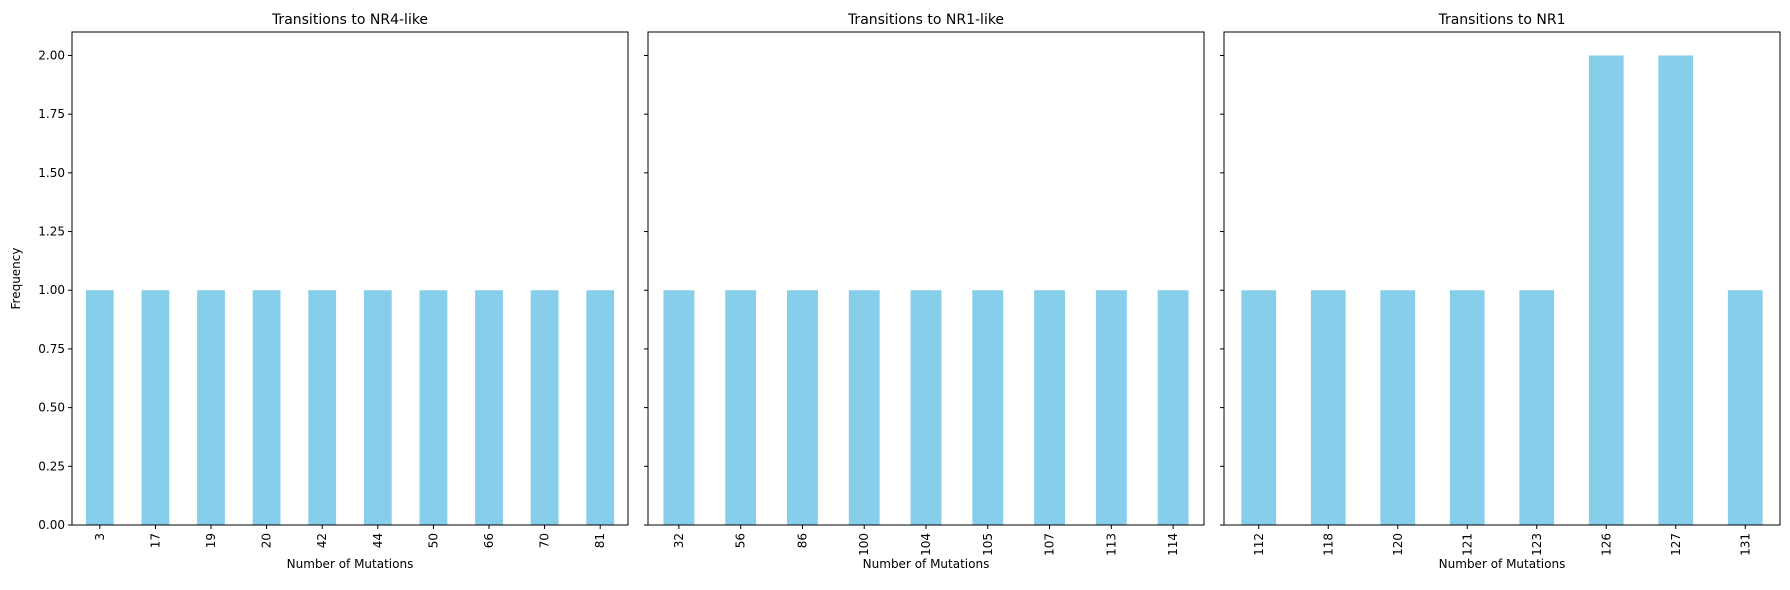 This screenshot has width=1790, height=590. What do you see at coordinates (679, 540) in the screenshot?
I see `x-tick-label: 32` at bounding box center [679, 540].